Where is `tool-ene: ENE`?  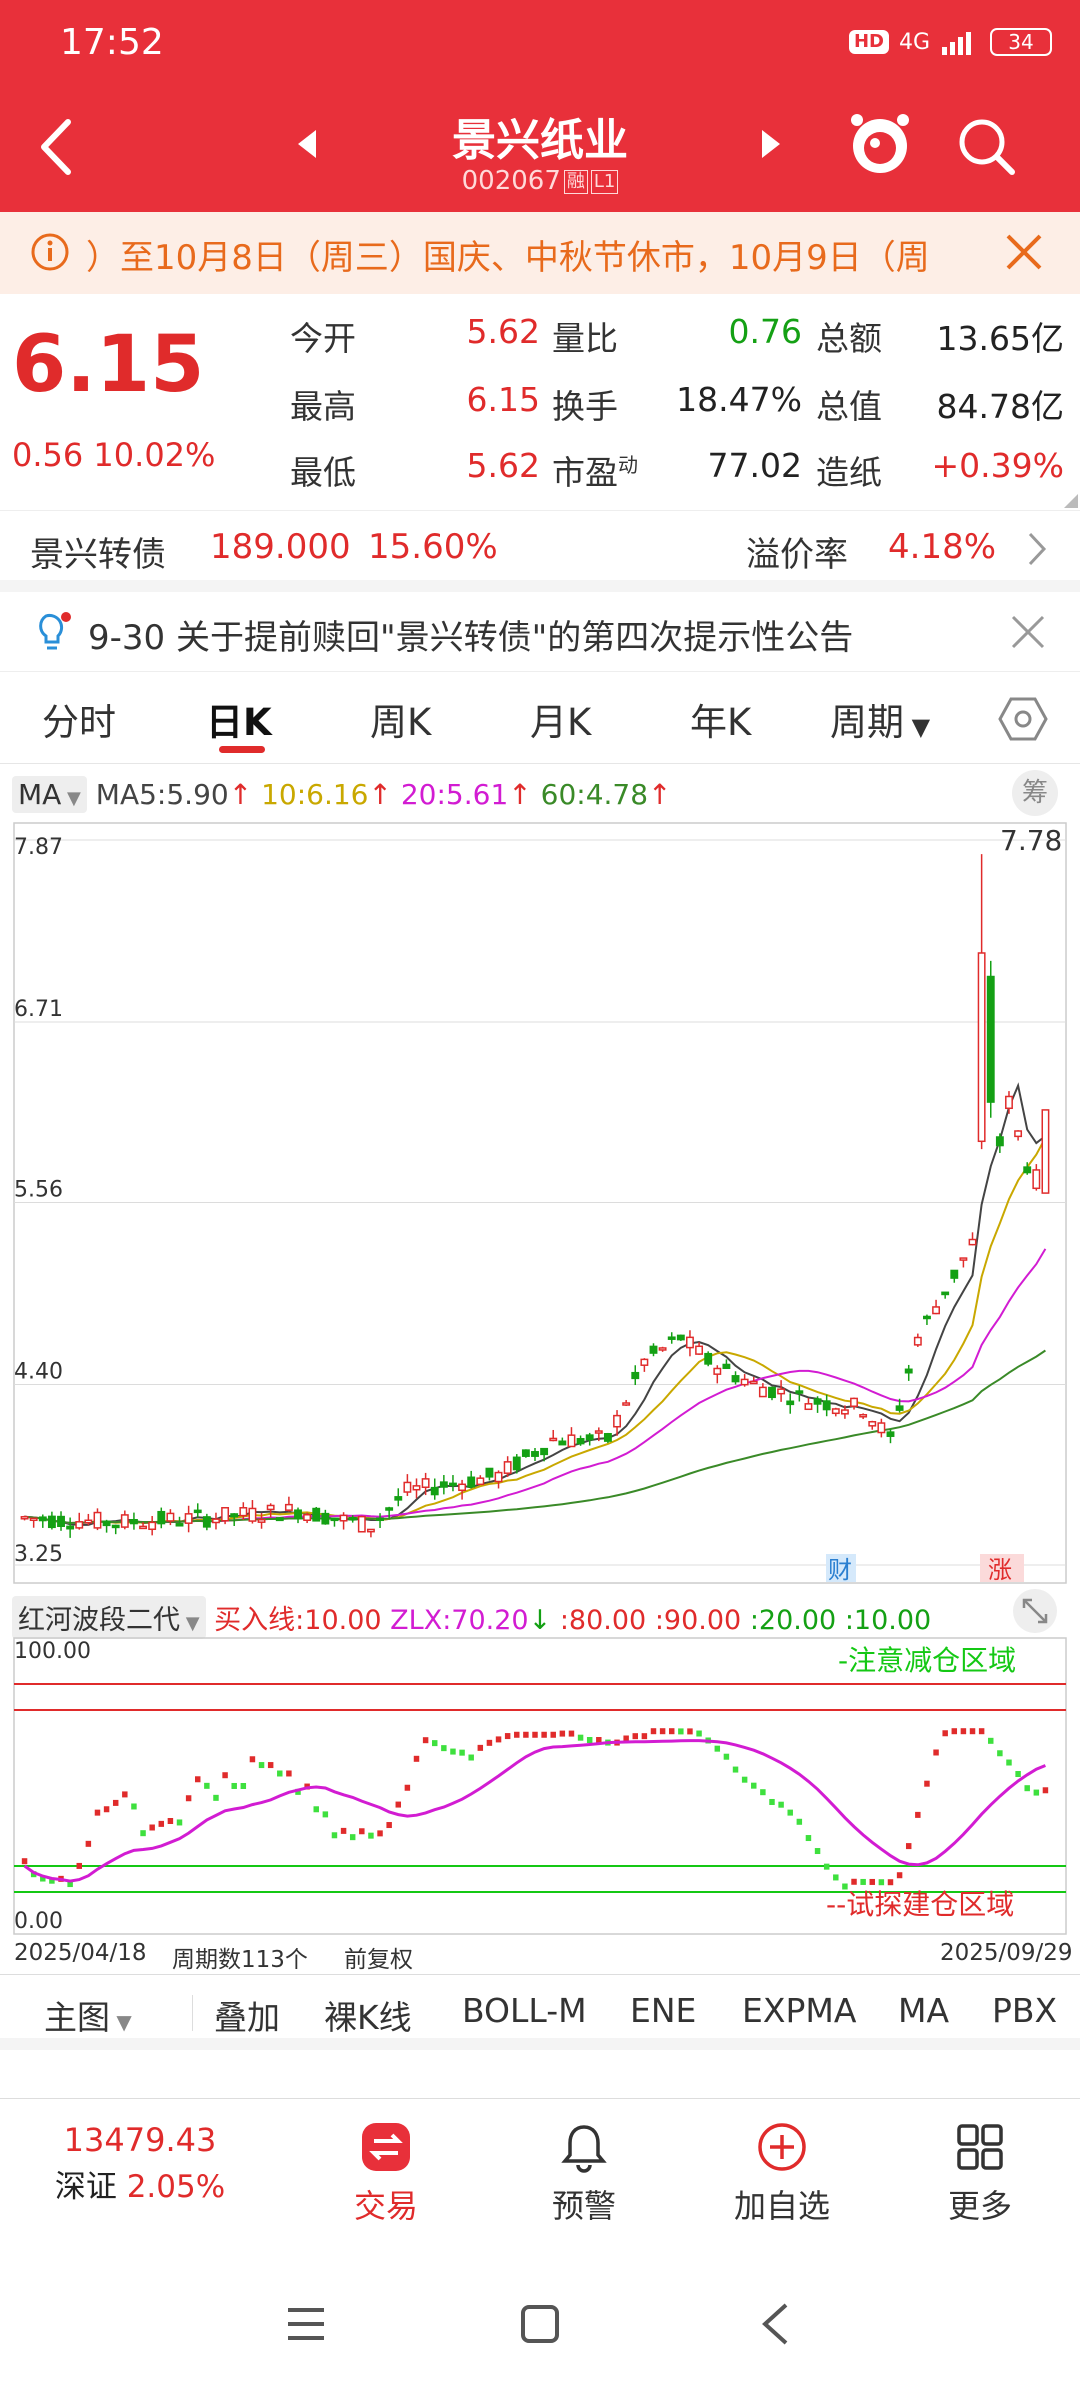 tool-ene: ENE is located at coordinates (663, 2010).